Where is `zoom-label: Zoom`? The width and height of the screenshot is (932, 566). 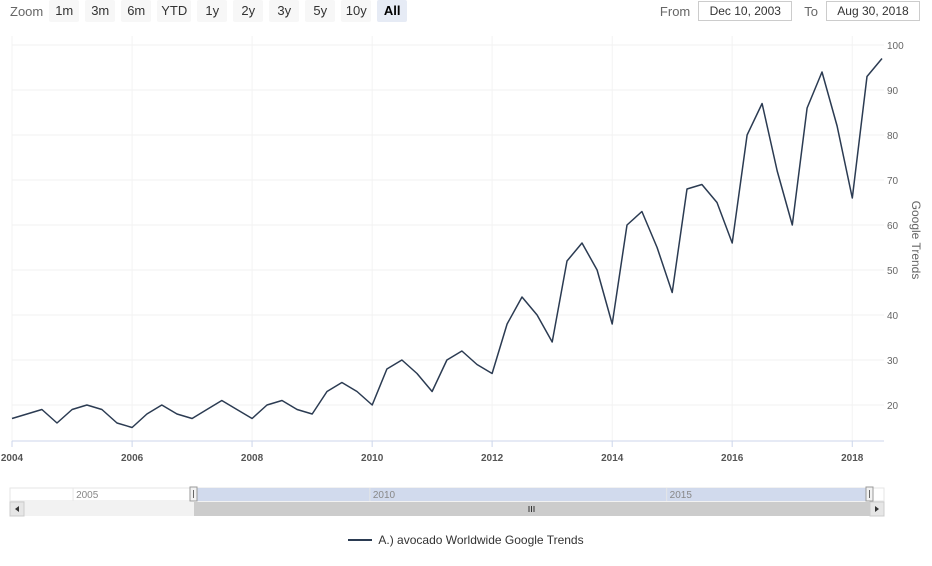
zoom-label: Zoom is located at coordinates (27, 11).